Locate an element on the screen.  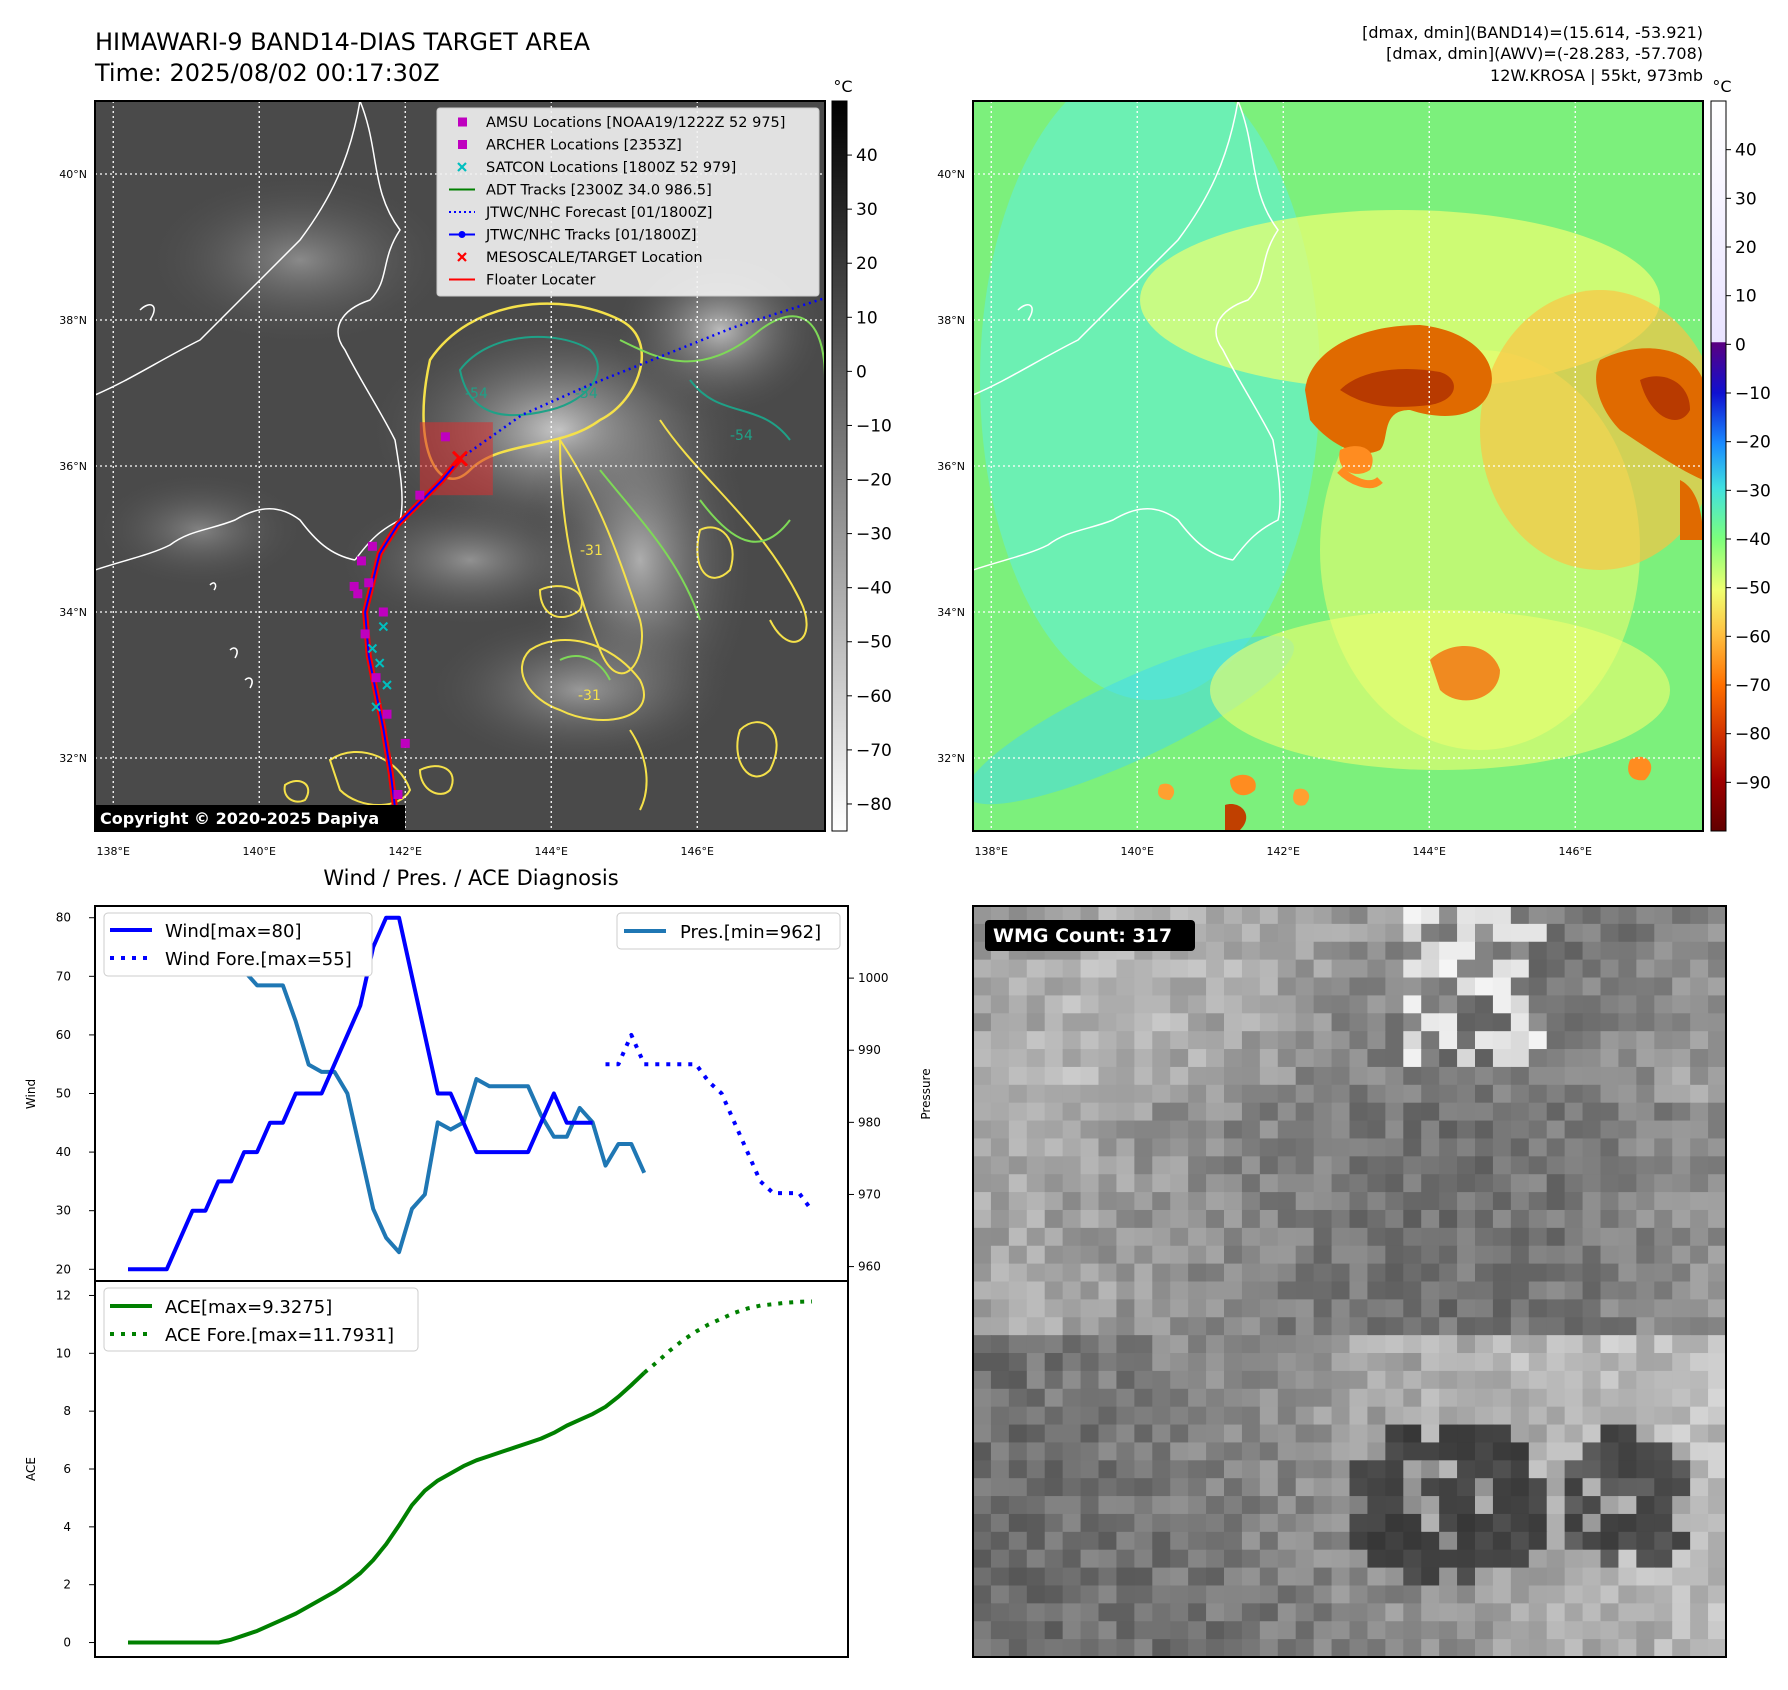
wmg-count-label: WMG Count: 317 is located at coordinates (1082, 936).